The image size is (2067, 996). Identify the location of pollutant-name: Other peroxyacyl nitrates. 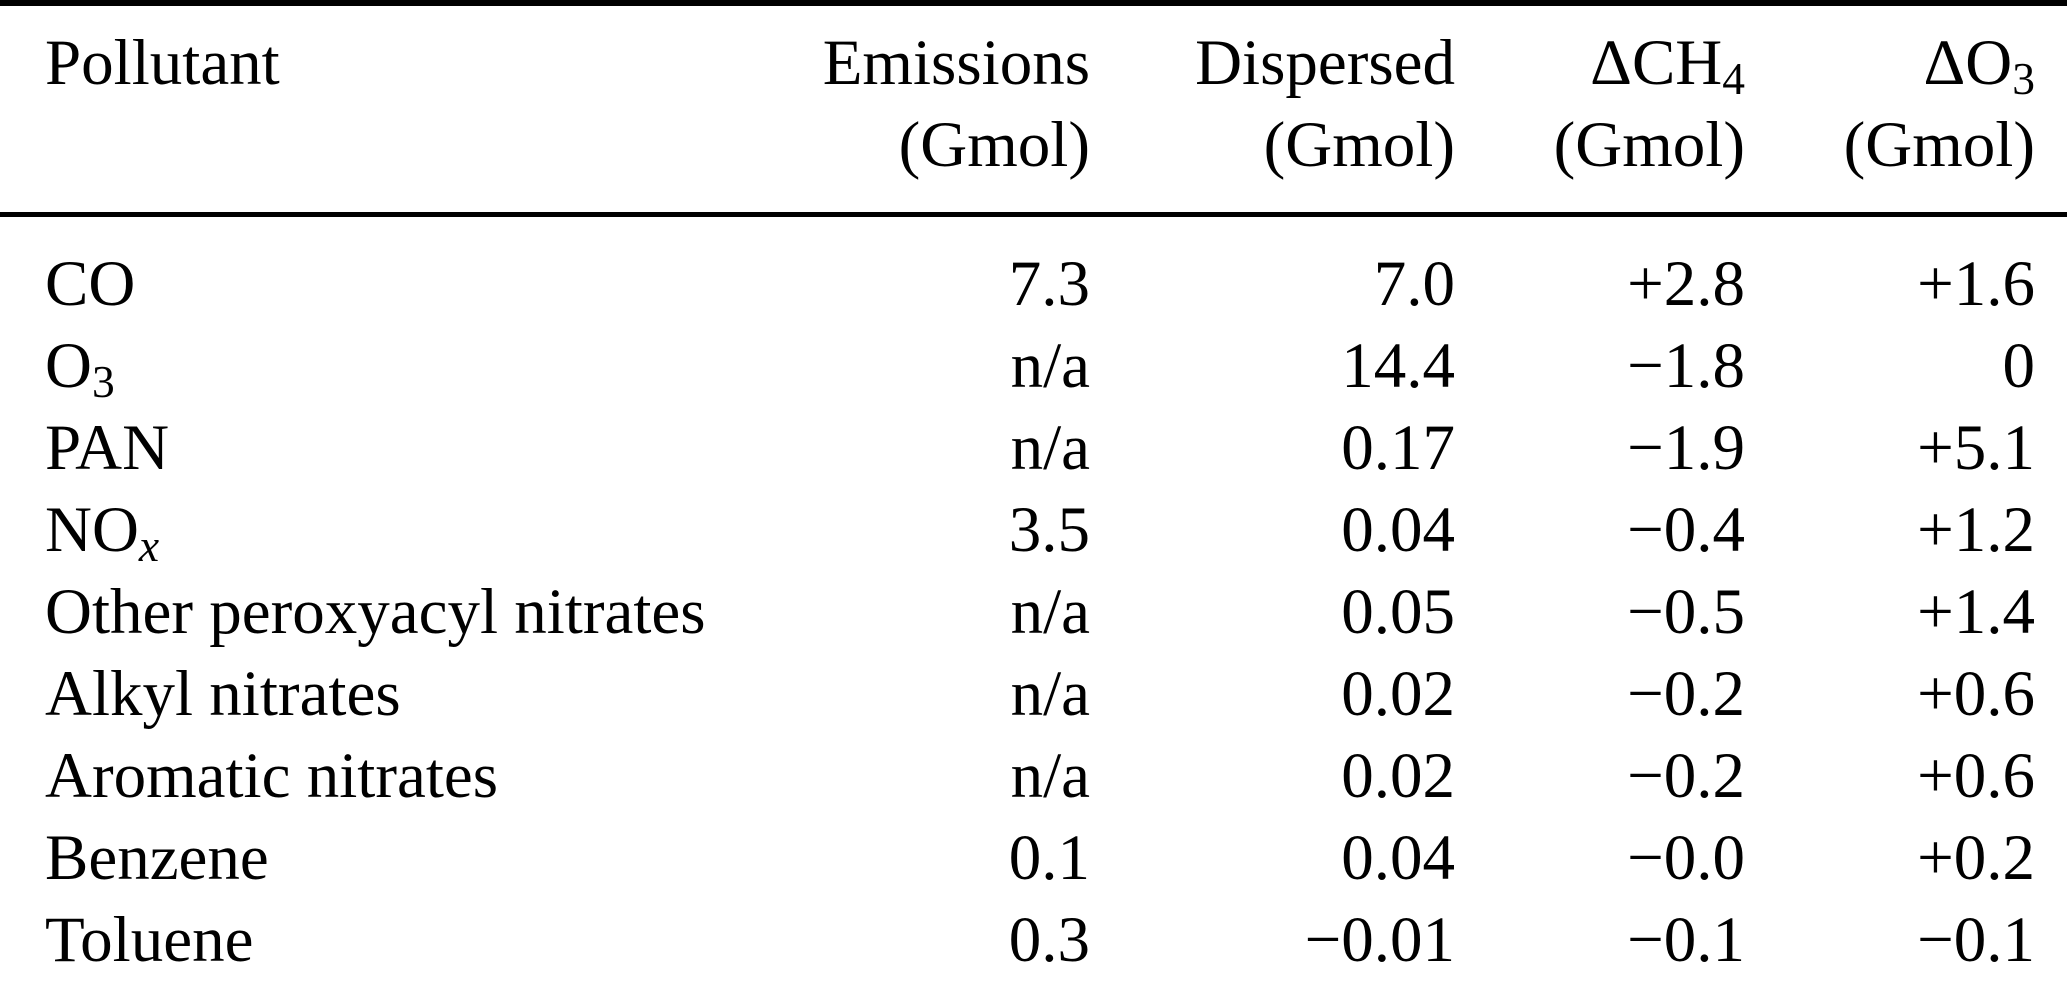
(375, 612).